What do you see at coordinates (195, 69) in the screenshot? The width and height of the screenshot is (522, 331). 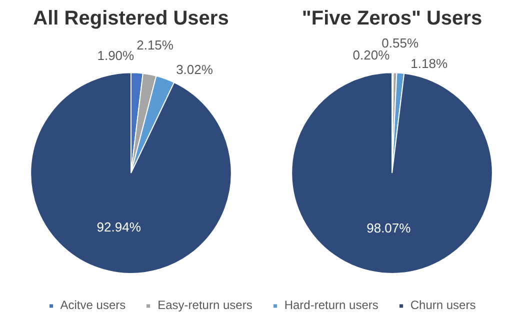 I see `data-label: 3.02%` at bounding box center [195, 69].